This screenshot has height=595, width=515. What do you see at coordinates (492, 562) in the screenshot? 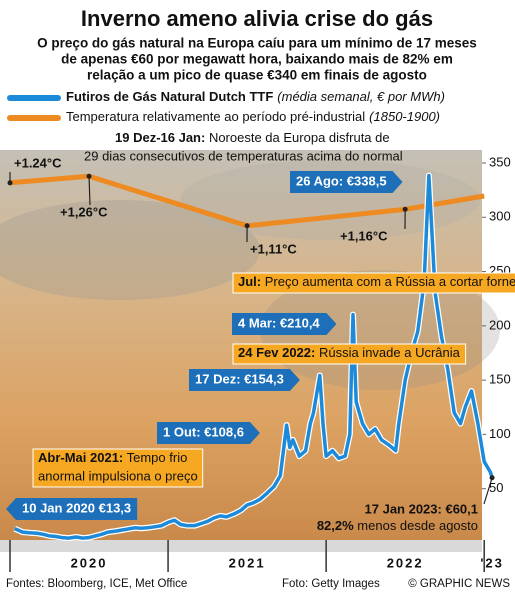
I see `x-tick-label: '23` at bounding box center [492, 562].